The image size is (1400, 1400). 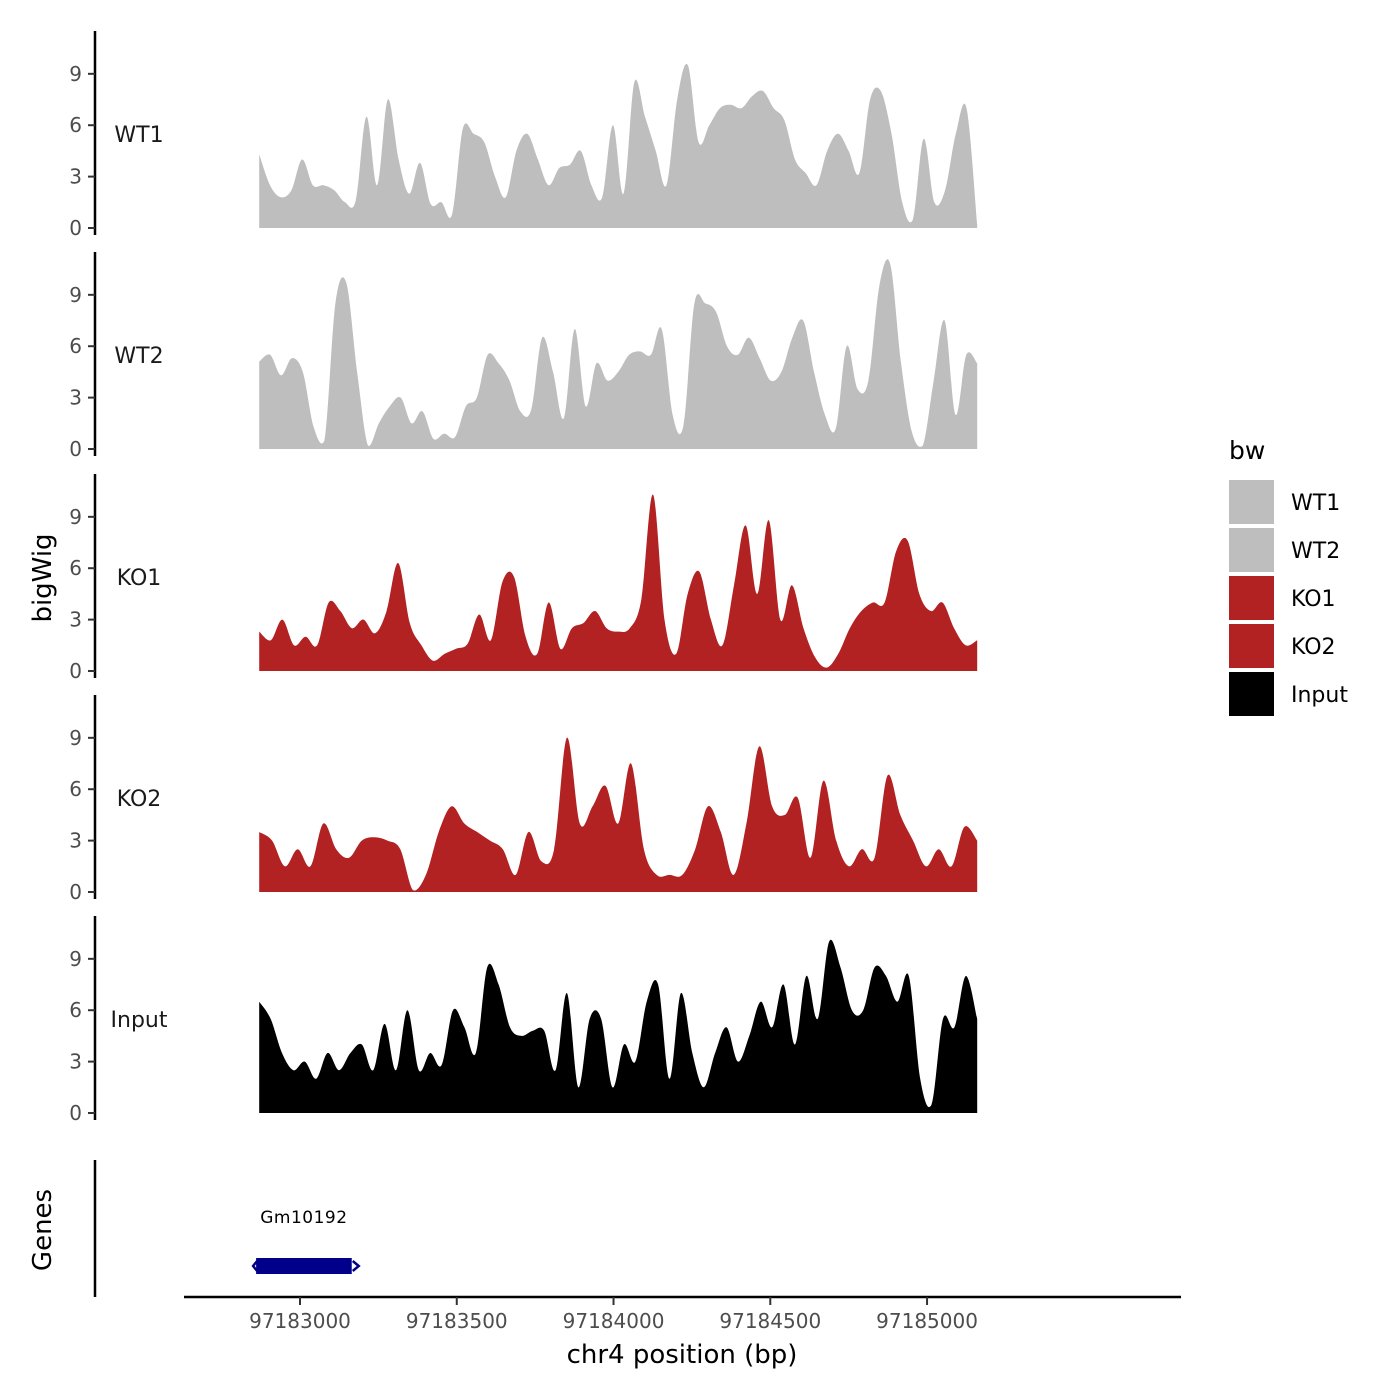 What do you see at coordinates (618, 354) in the screenshot?
I see `area-wt2` at bounding box center [618, 354].